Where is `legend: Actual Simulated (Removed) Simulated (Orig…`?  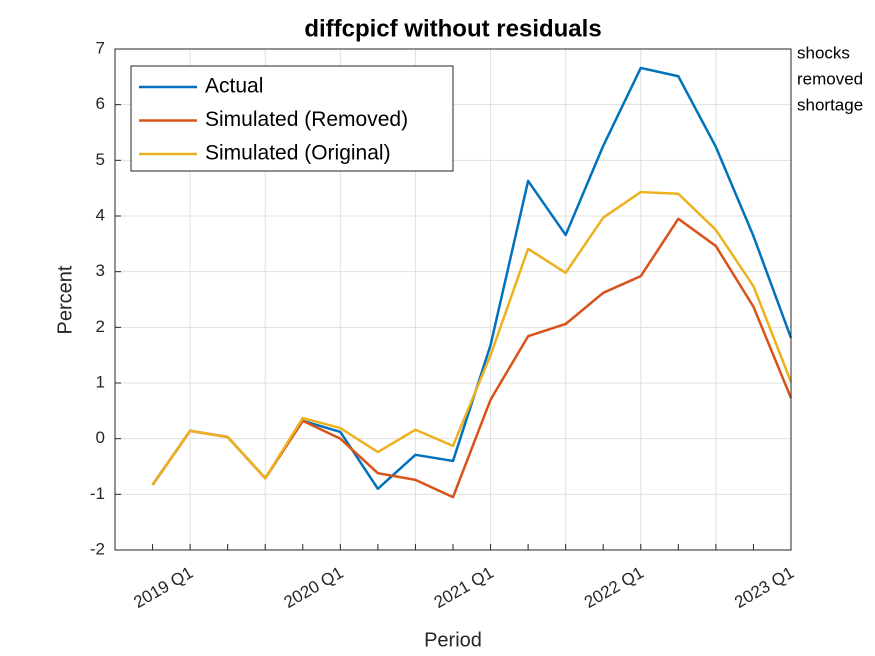 legend: Actual Simulated (Removed) Simulated (Orig… is located at coordinates (292, 118).